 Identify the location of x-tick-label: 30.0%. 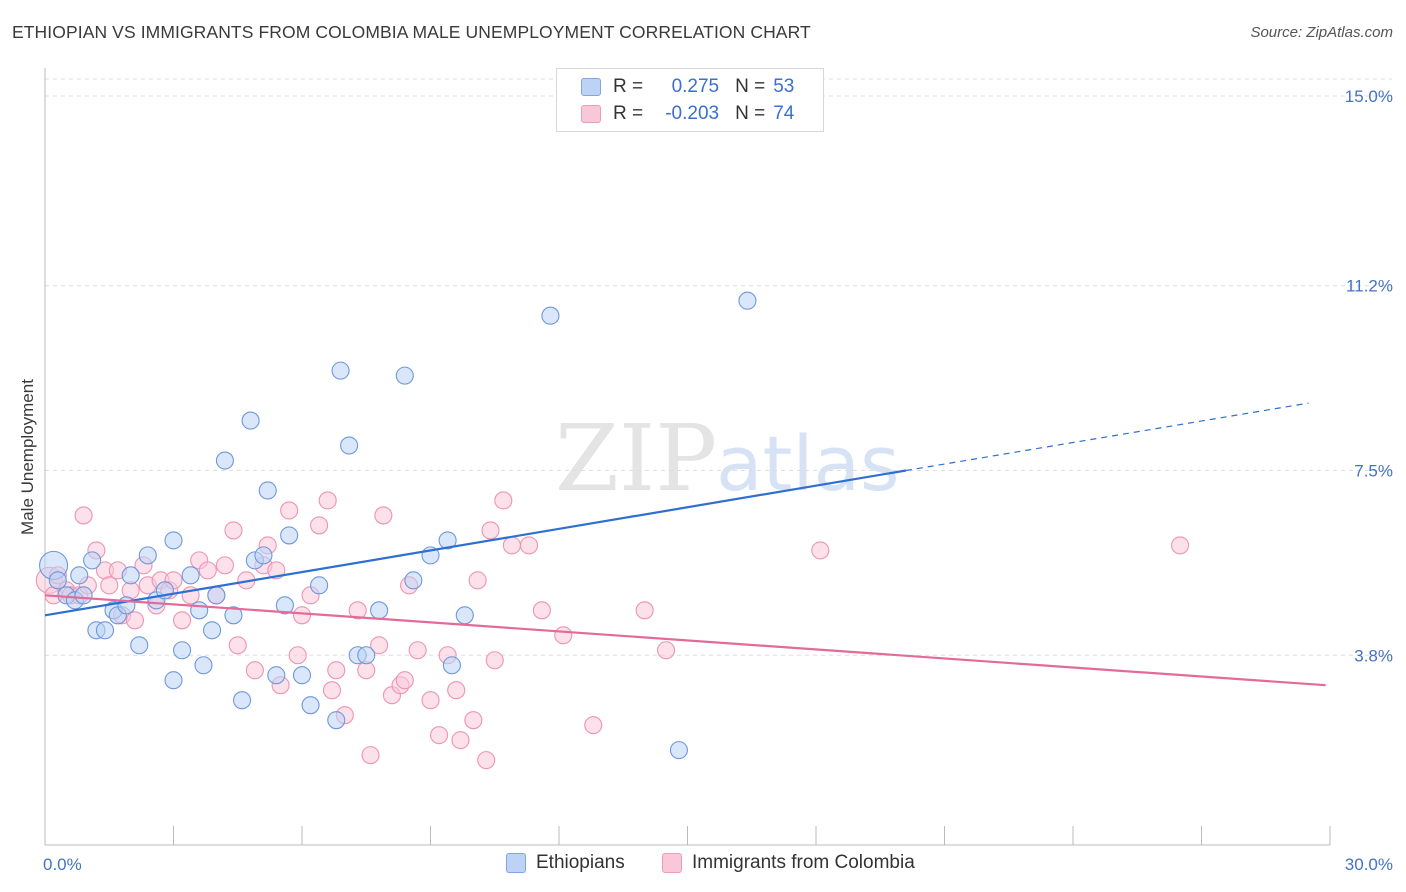
(1369, 864).